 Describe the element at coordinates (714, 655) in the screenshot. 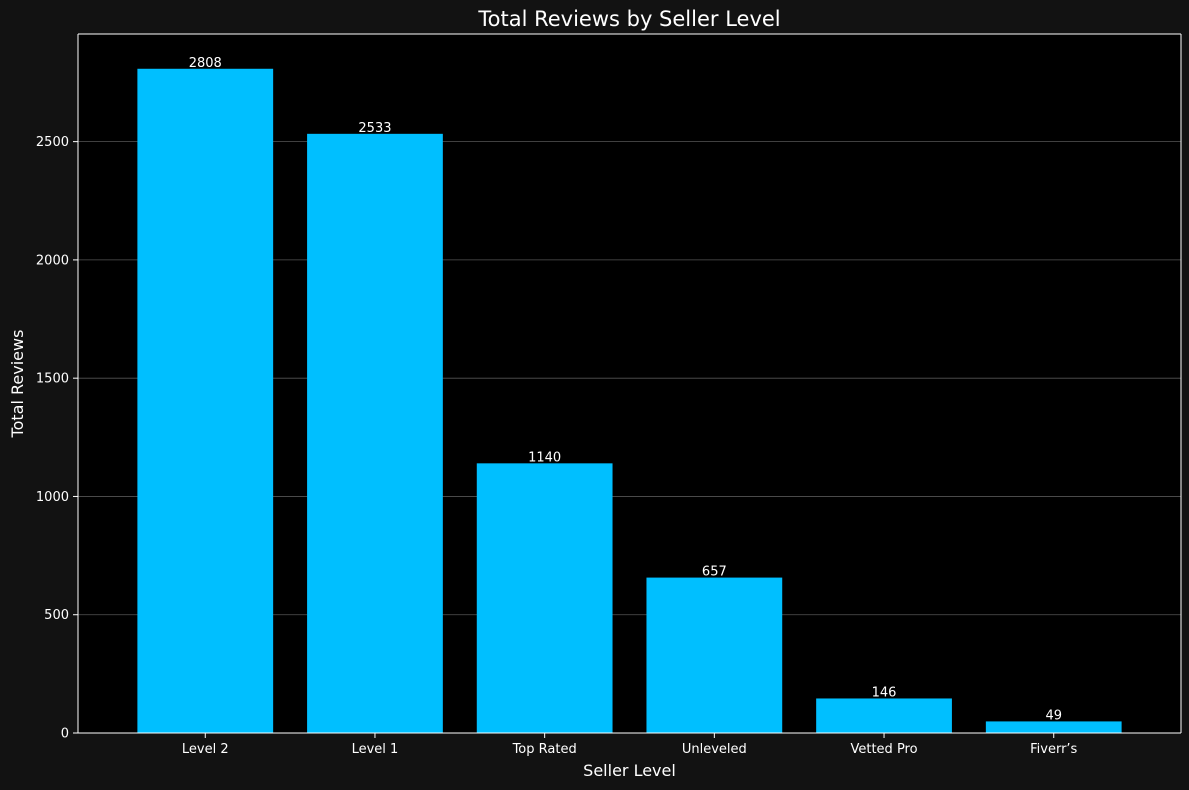

I see `bar-unleveled` at that location.